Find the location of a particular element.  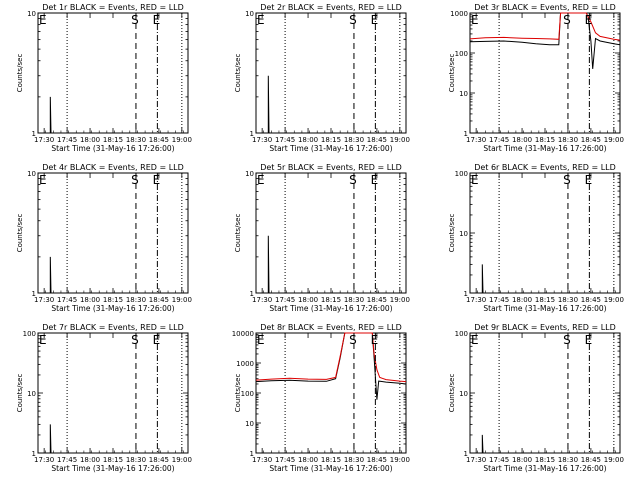

chart-title: Det 9r BLACK = Events, RED = LLD is located at coordinates (545, 327).